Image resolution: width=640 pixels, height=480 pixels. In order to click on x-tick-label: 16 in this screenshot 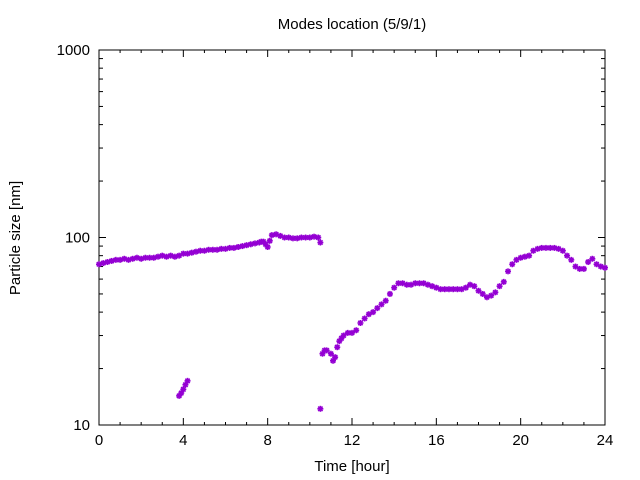, I will do `click(436, 440)`.